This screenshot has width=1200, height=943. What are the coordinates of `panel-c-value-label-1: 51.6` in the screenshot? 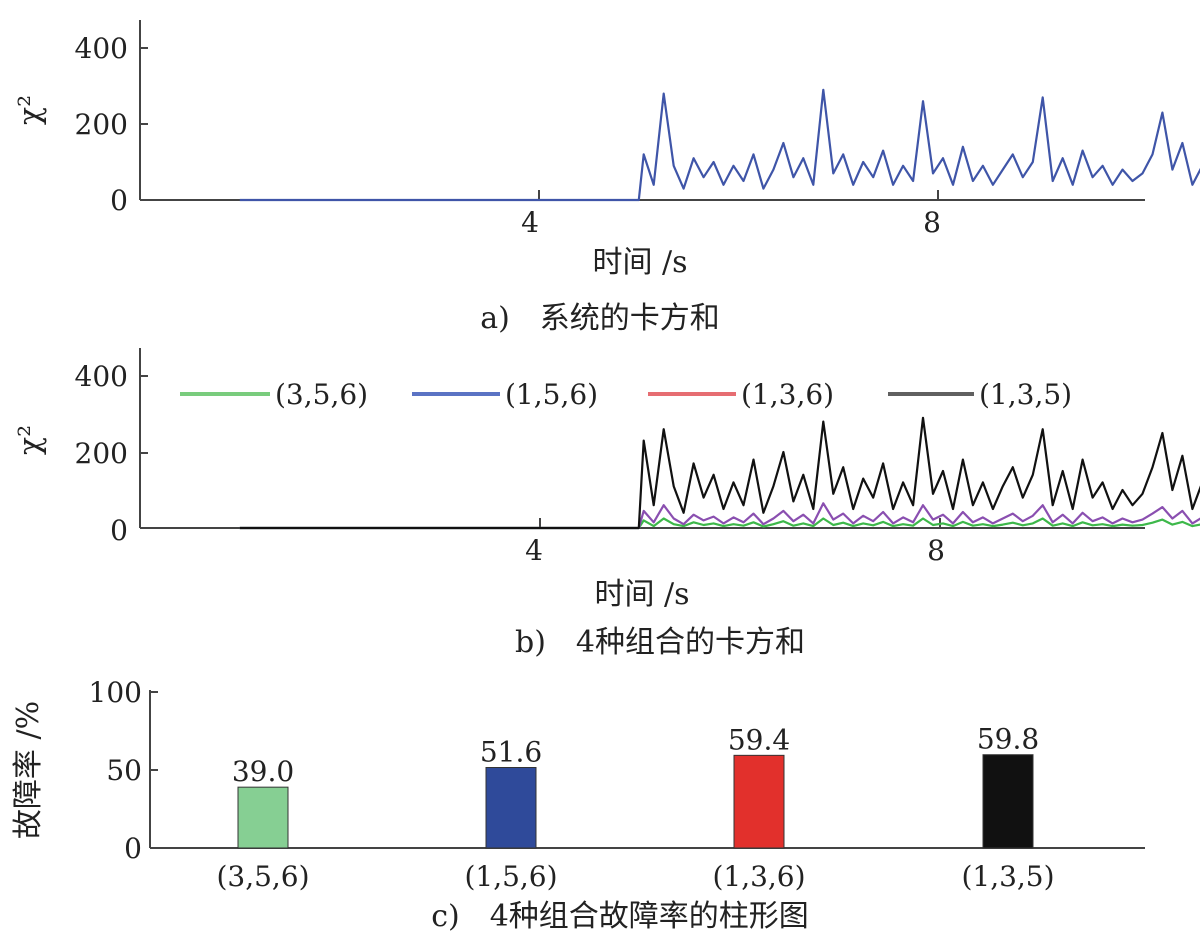 It's located at (511, 752).